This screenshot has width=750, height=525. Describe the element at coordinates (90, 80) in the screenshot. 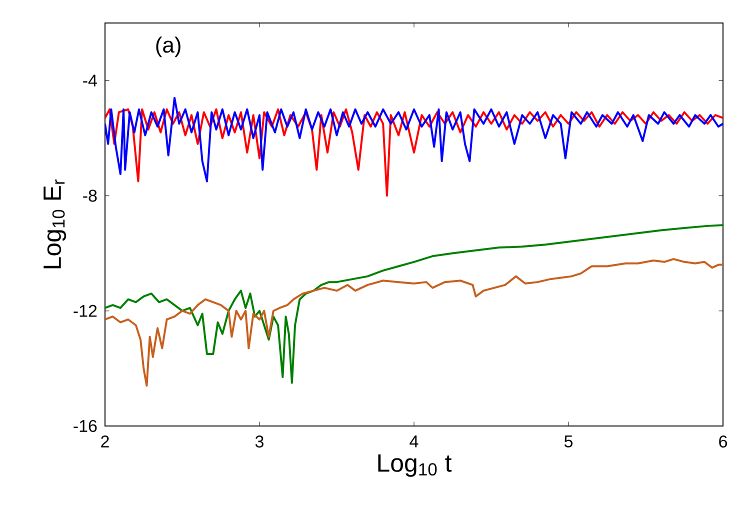

I see `y-tick-label: -4` at that location.